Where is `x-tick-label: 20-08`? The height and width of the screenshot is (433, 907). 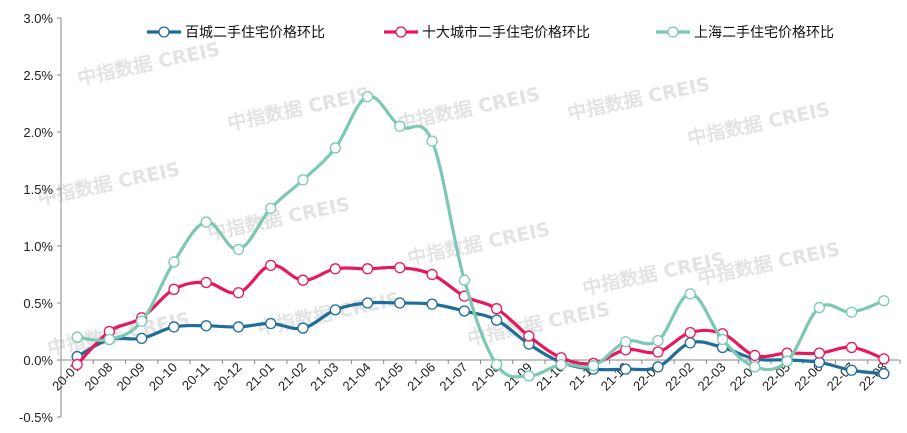
x-tick-label: 20-08 is located at coordinates (98, 377).